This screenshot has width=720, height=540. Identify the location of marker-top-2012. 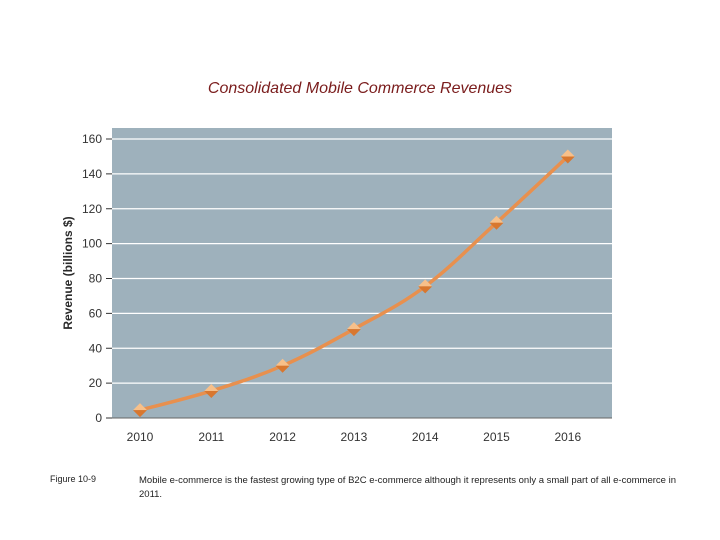
(282, 362).